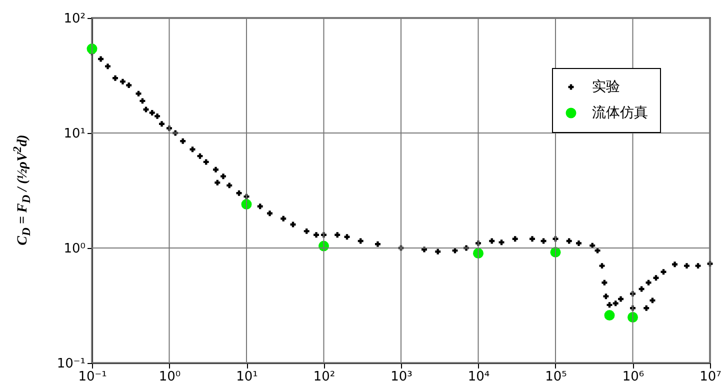  Describe the element at coordinates (324, 377) in the screenshot. I see `x-tick-label: 10²` at that location.